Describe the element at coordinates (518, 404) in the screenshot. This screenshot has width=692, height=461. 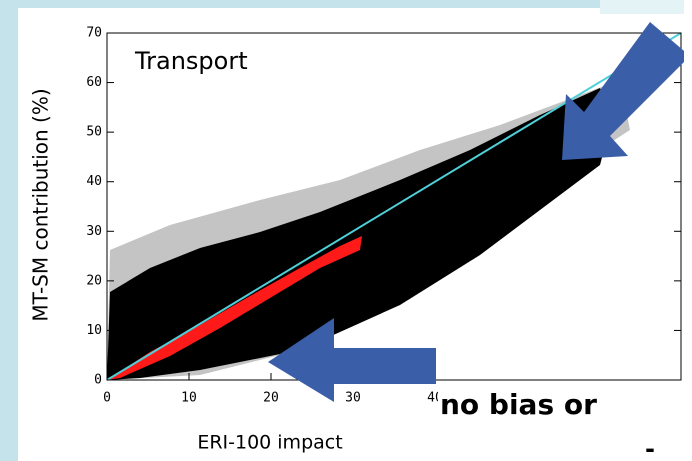
I see `annotation: no bias or` at that location.